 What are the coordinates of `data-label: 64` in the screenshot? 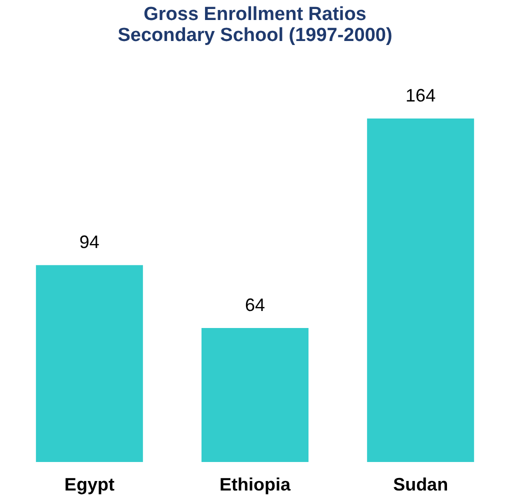 It's located at (255, 304).